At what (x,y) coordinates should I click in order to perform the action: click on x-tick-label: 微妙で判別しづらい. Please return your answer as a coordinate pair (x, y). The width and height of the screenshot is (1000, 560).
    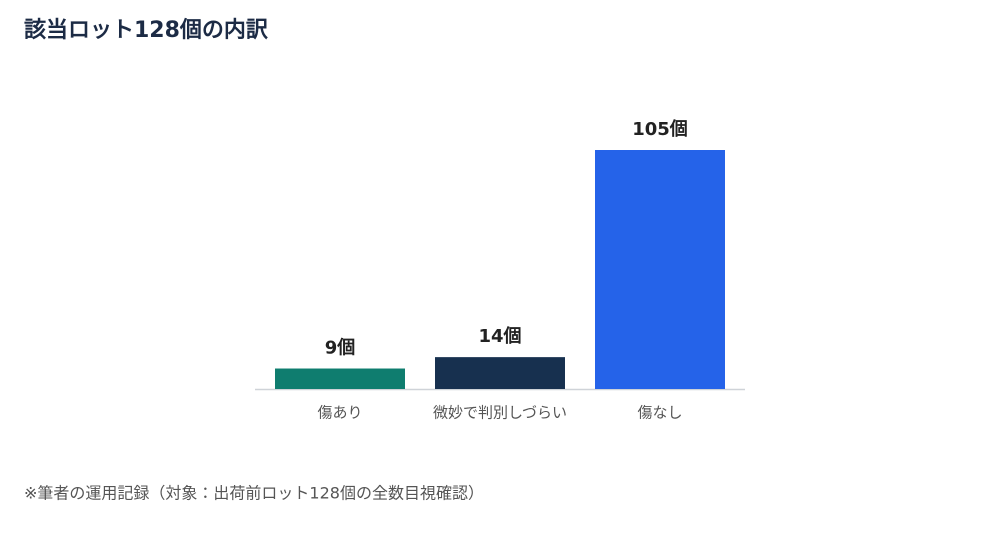
    Looking at the image, I should click on (500, 413).